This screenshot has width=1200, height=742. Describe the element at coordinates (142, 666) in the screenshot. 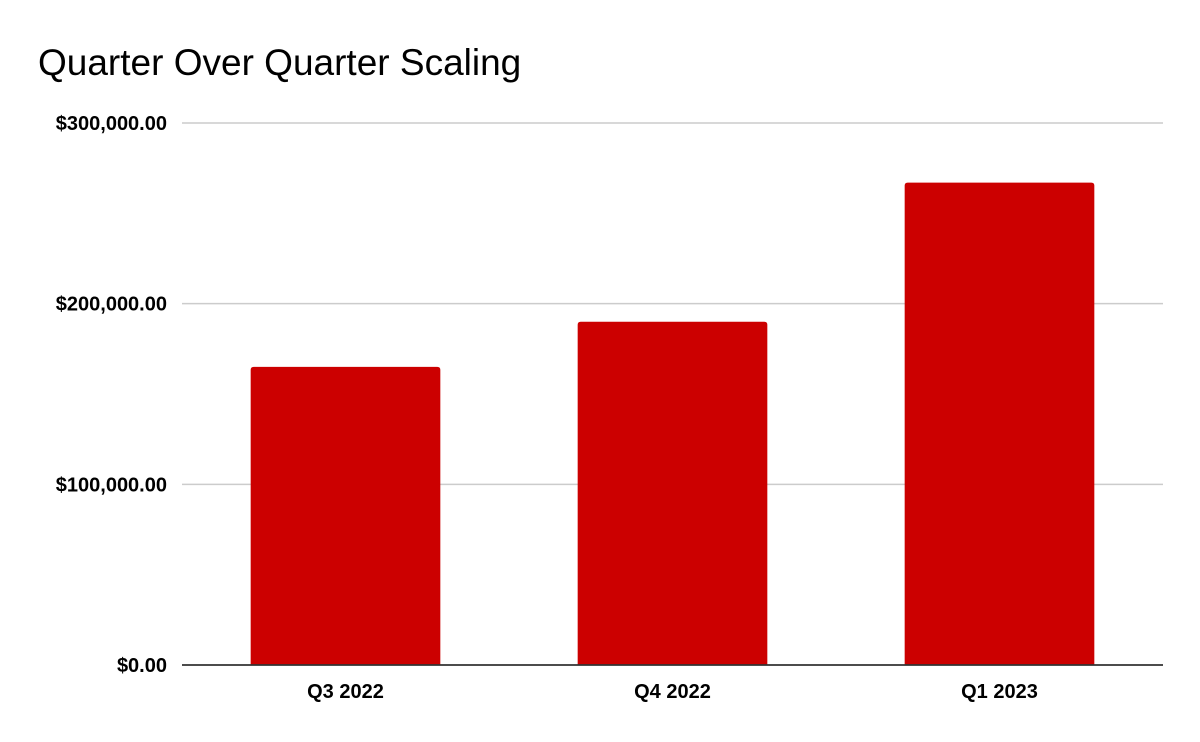

I see `y-tick-label: $0.00` at that location.